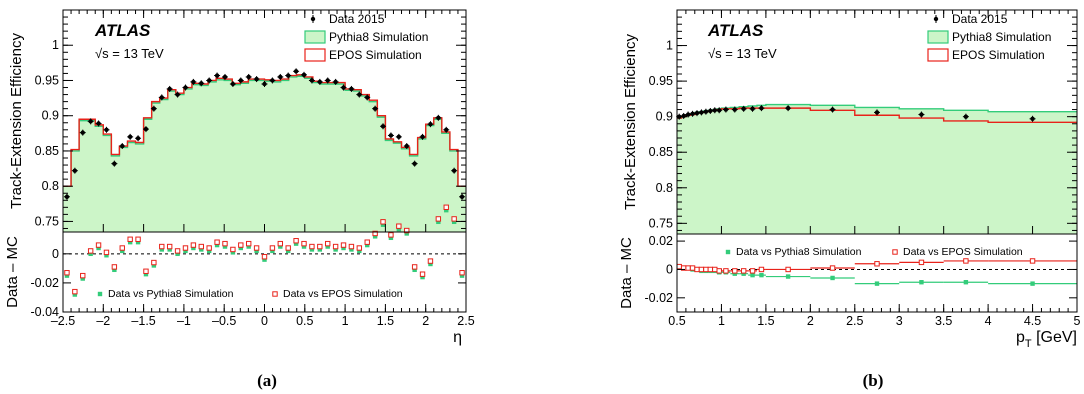 Image resolution: width=1084 pixels, height=394 pixels. What do you see at coordinates (799, 252) in the screenshot?
I see `ratio-legend-pythia-label: Data vs Pythia8 Simulation` at bounding box center [799, 252].